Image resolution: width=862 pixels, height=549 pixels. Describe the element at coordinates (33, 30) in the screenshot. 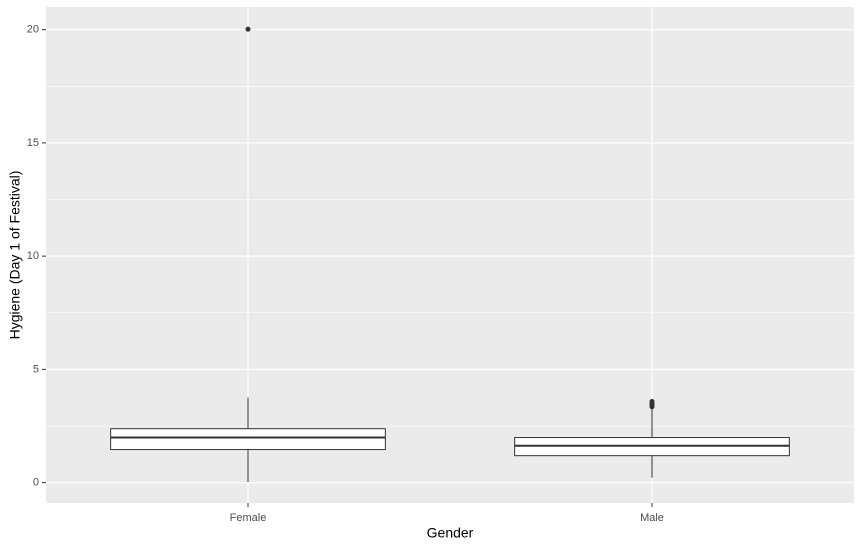

I see `y-tick-label: 20` at that location.